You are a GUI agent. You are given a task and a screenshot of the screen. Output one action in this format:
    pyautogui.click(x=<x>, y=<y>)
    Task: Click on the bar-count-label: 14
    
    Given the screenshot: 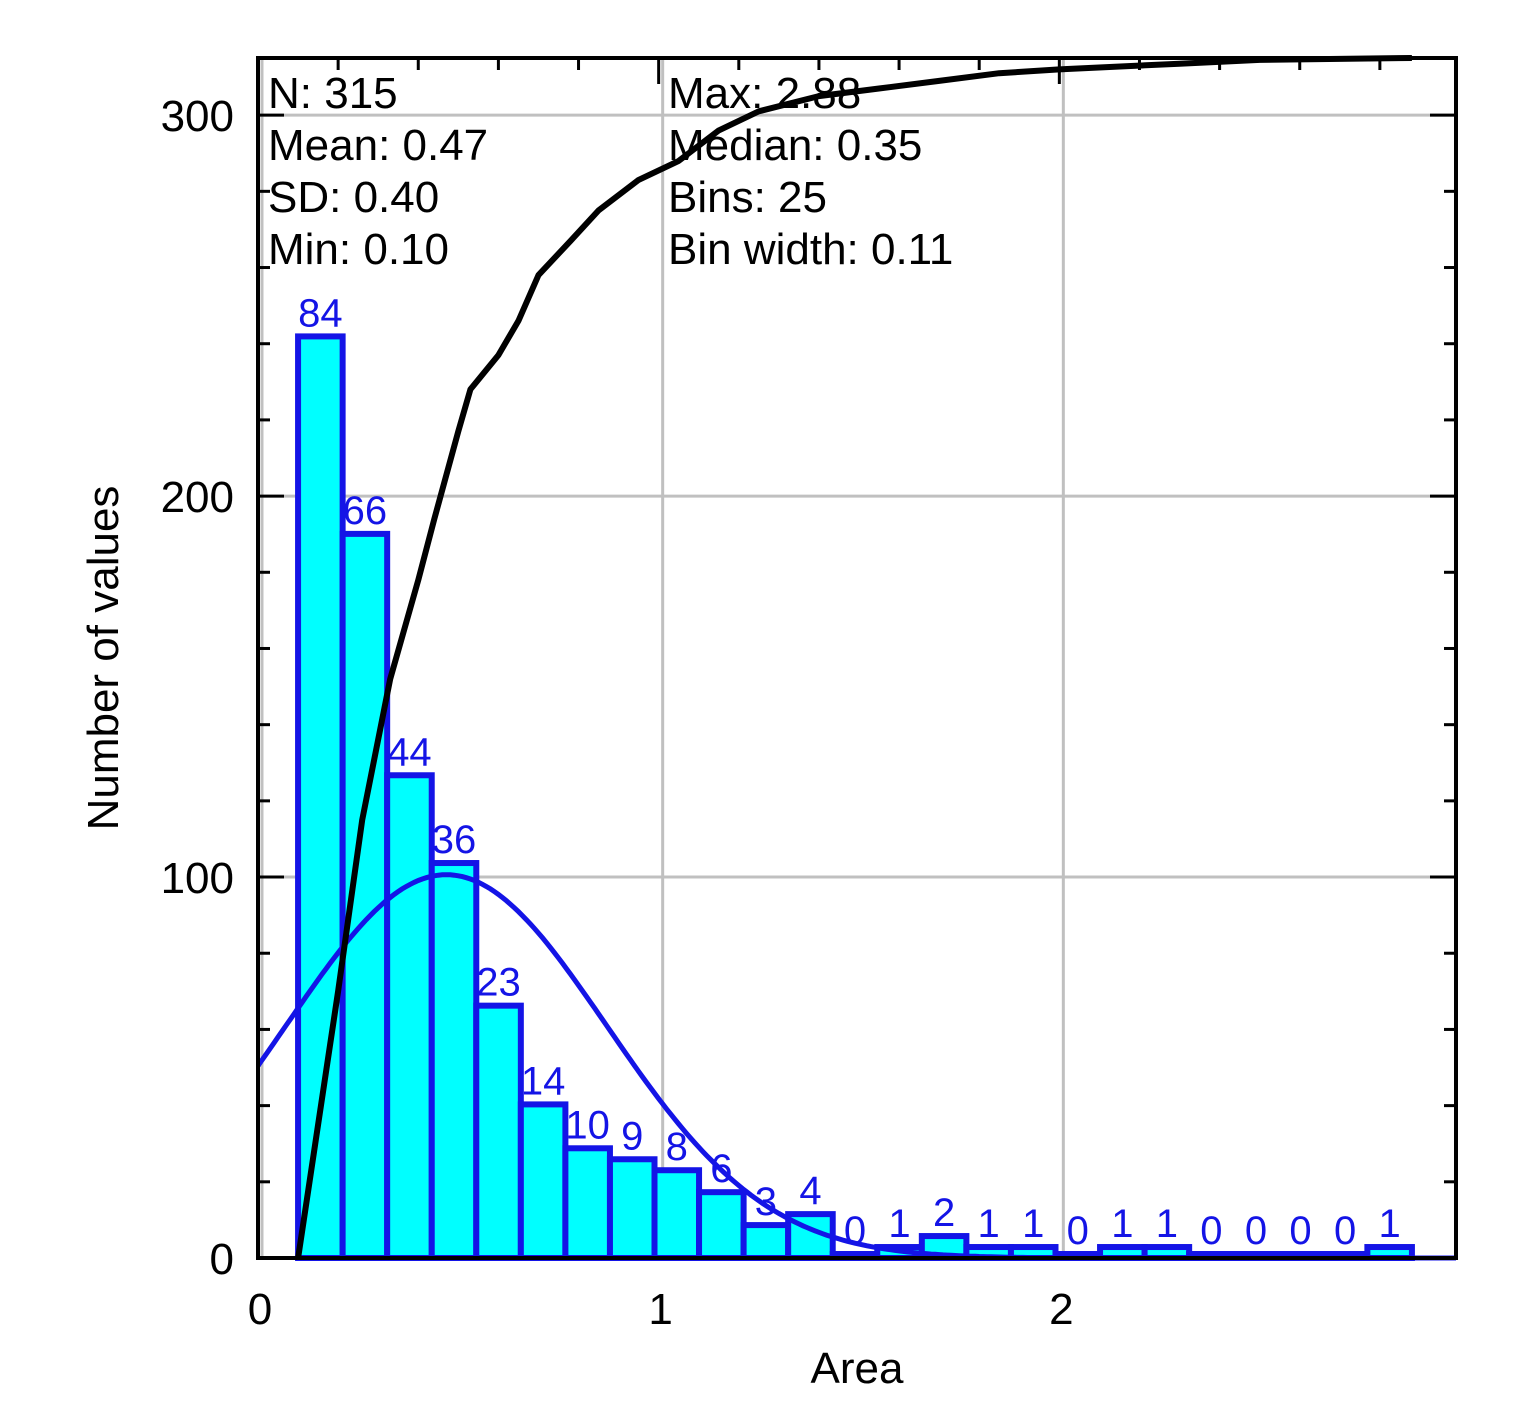 What is the action you would take?
    pyautogui.click(x=543, y=1081)
    